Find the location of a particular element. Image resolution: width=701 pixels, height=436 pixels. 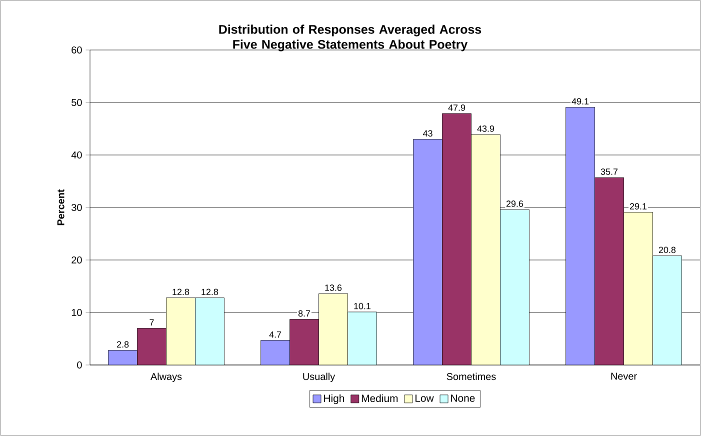

x-tick-label: Never is located at coordinates (624, 376).